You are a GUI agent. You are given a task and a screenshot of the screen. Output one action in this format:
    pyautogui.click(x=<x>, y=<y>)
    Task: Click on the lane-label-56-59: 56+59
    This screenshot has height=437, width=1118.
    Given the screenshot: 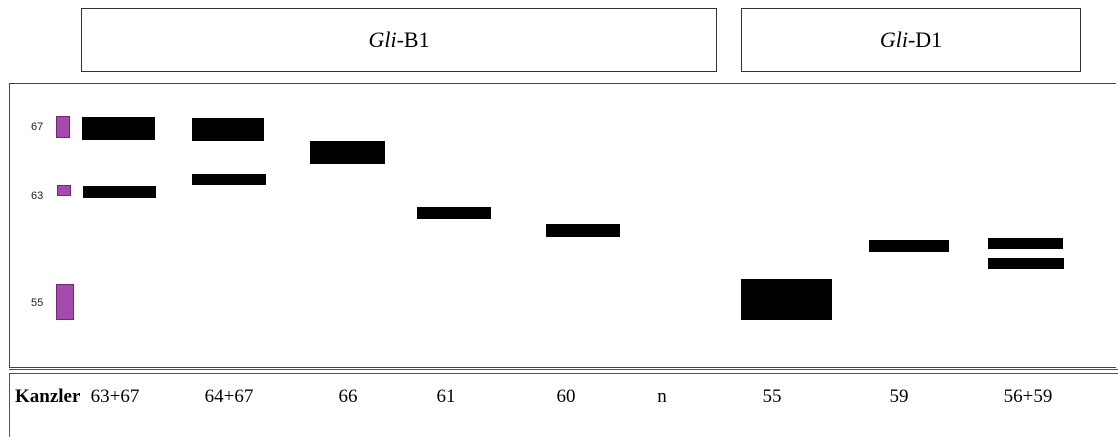 What is the action you would take?
    pyautogui.click(x=1028, y=396)
    